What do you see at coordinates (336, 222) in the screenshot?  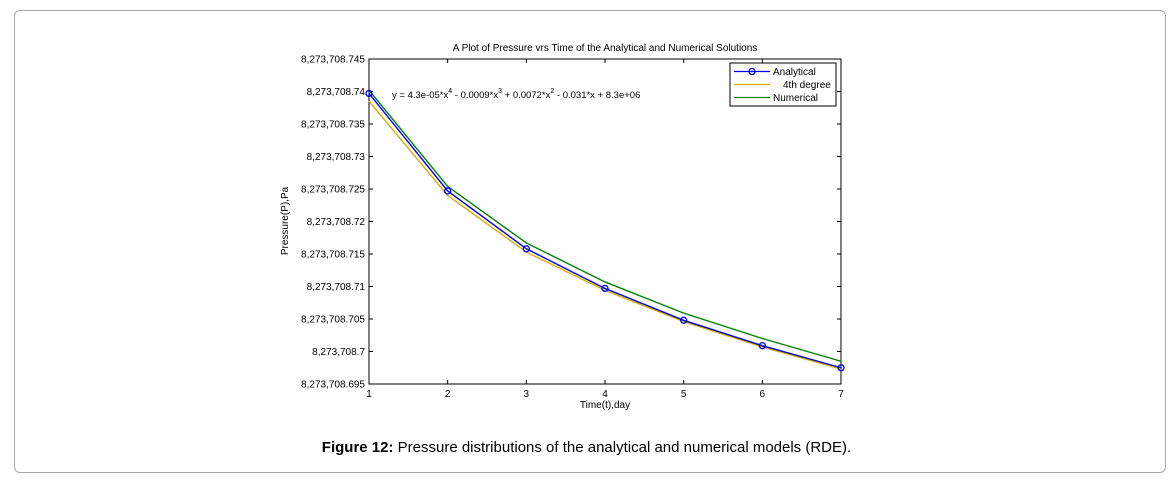 I see `y-tick-label: 8,273,708.72` at bounding box center [336, 222].